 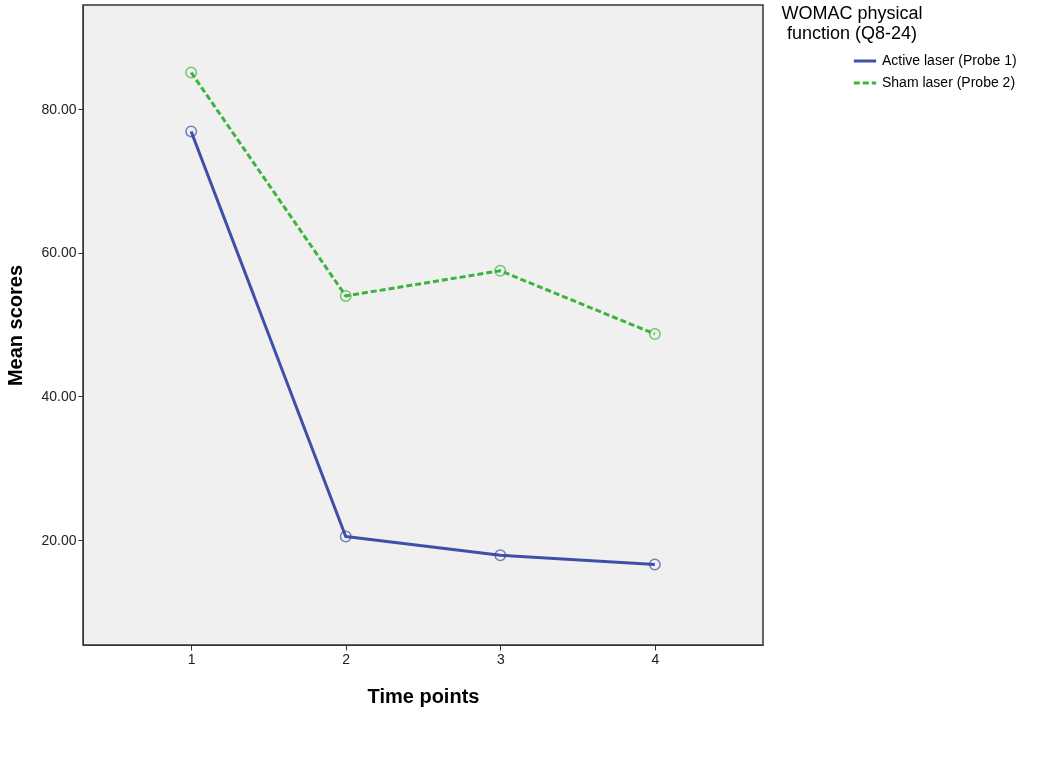 What do you see at coordinates (59, 108) in the screenshot?
I see `y-tick-label: 80.00` at bounding box center [59, 108].